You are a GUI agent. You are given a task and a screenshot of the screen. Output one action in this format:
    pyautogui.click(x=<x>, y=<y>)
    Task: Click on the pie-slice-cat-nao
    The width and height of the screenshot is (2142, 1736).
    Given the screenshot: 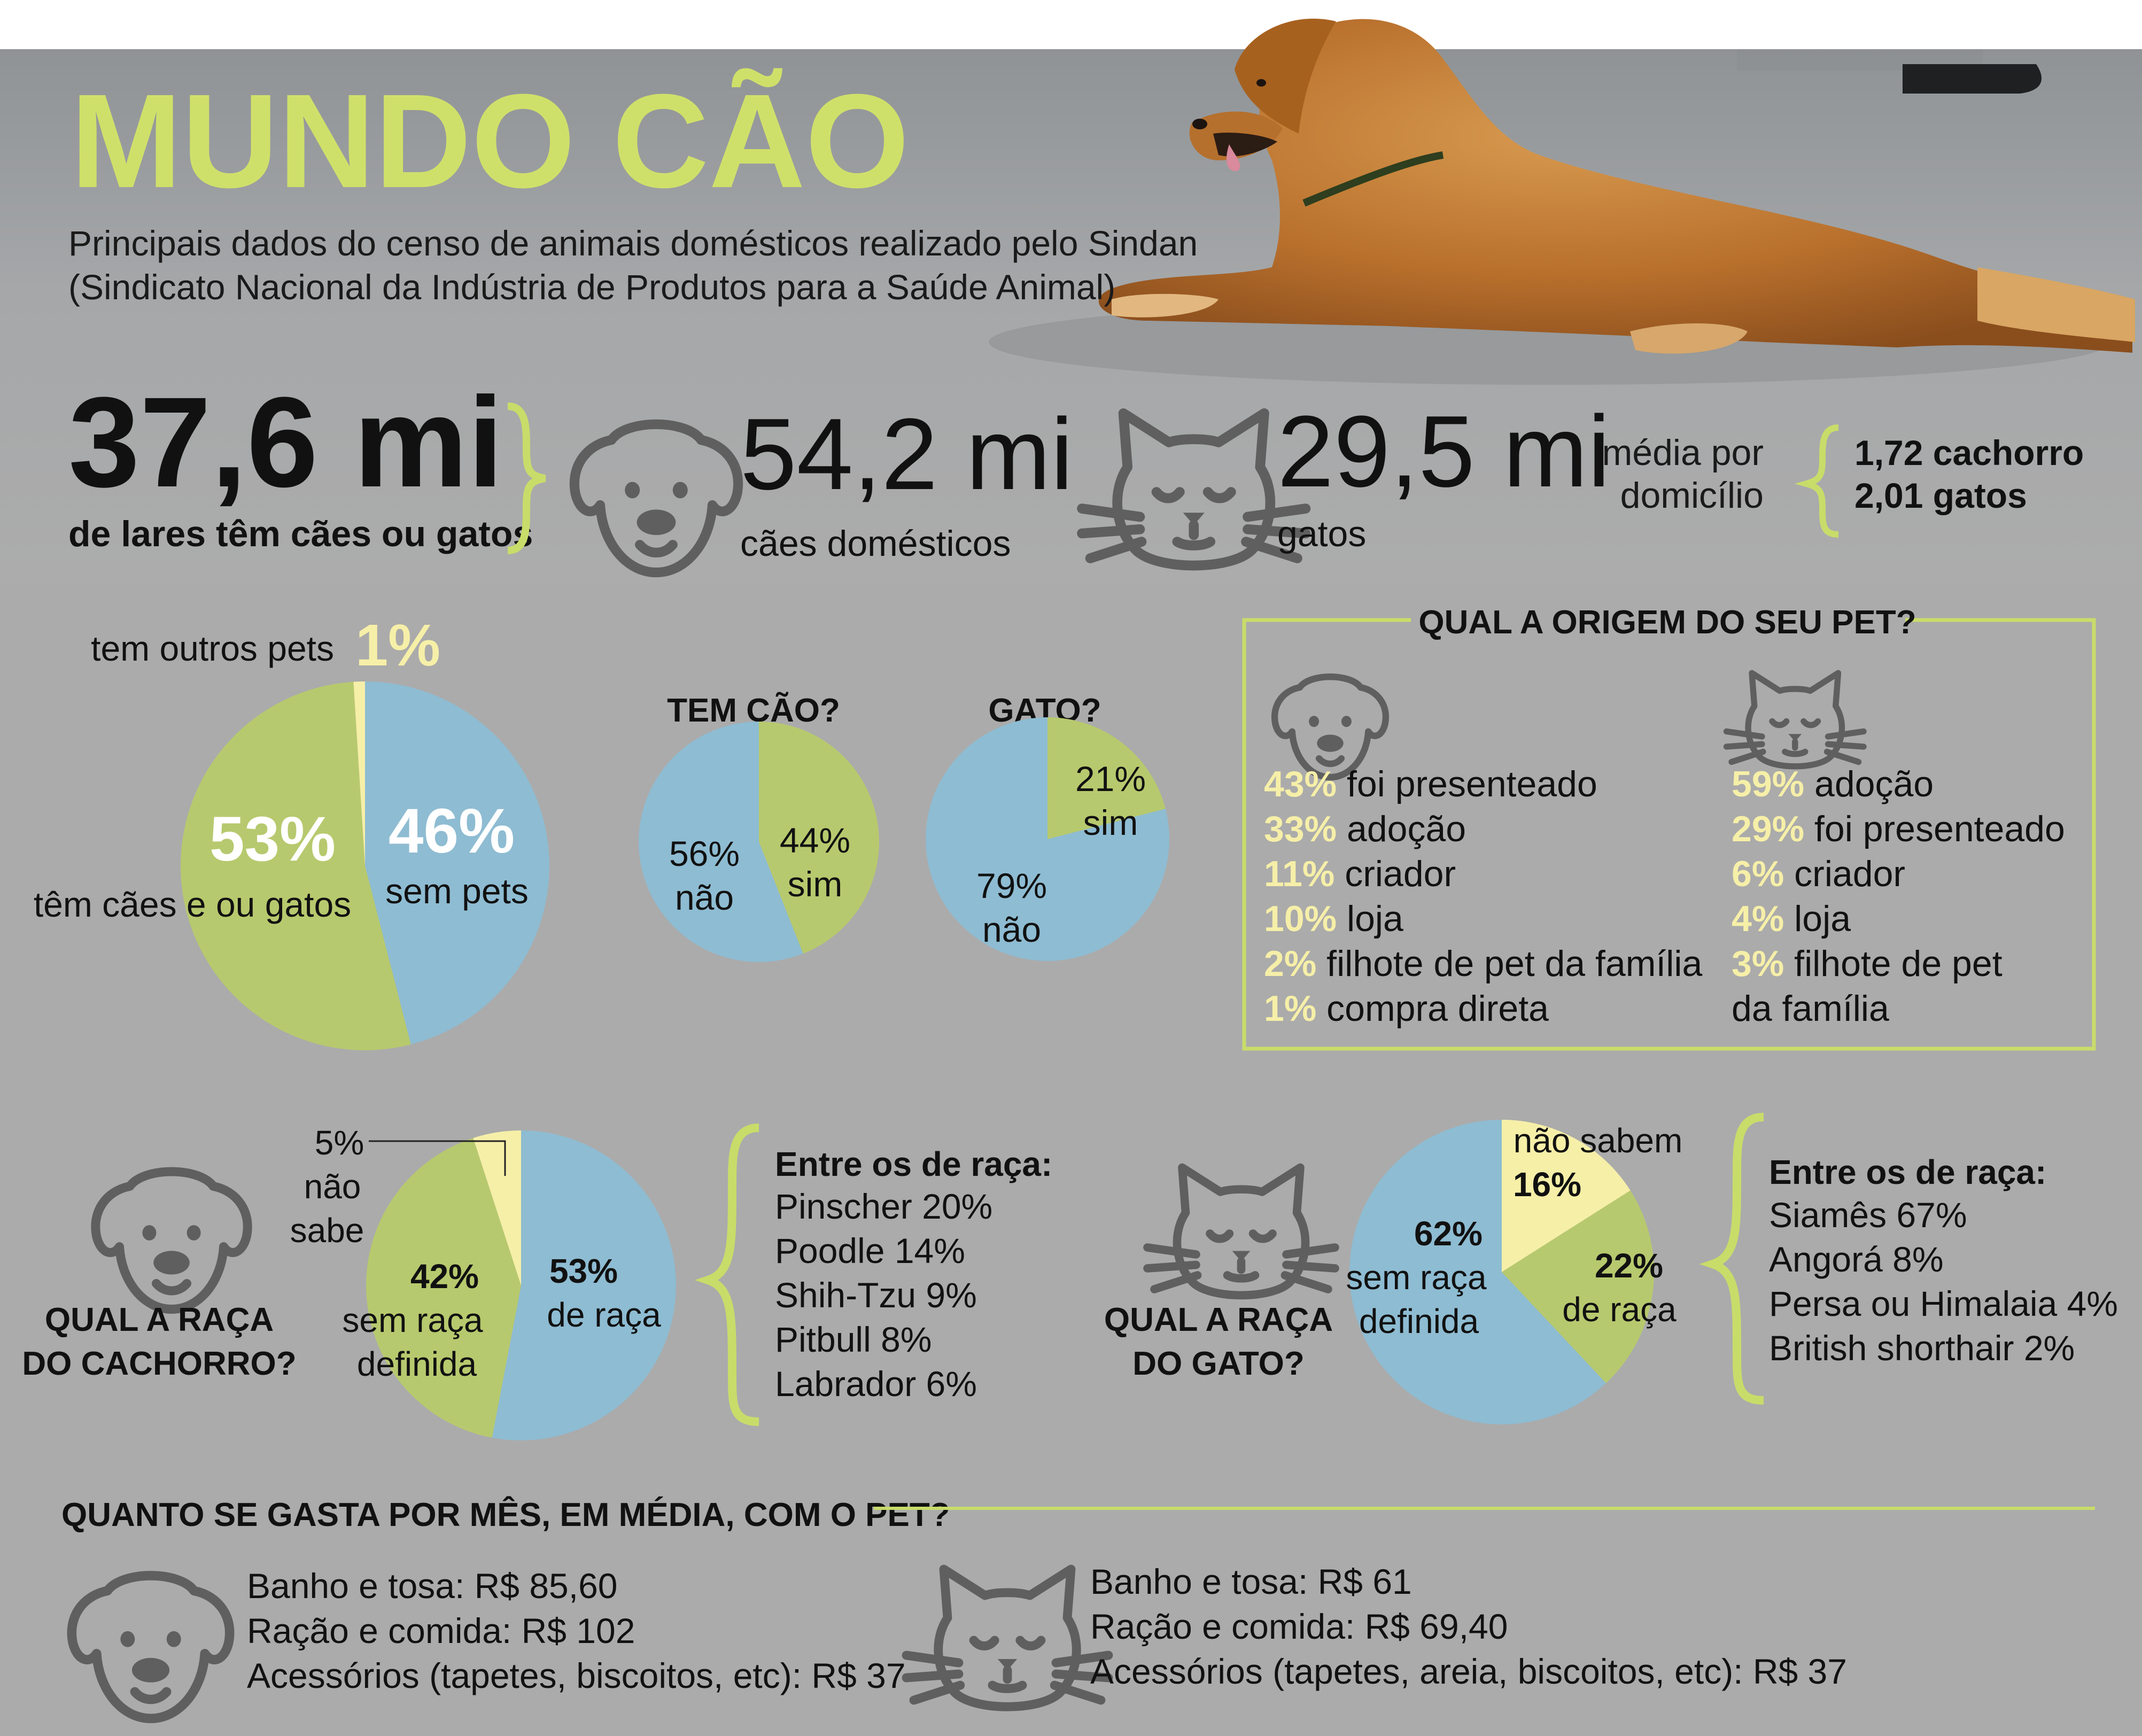 What is the action you would take?
    pyautogui.click(x=1048, y=839)
    